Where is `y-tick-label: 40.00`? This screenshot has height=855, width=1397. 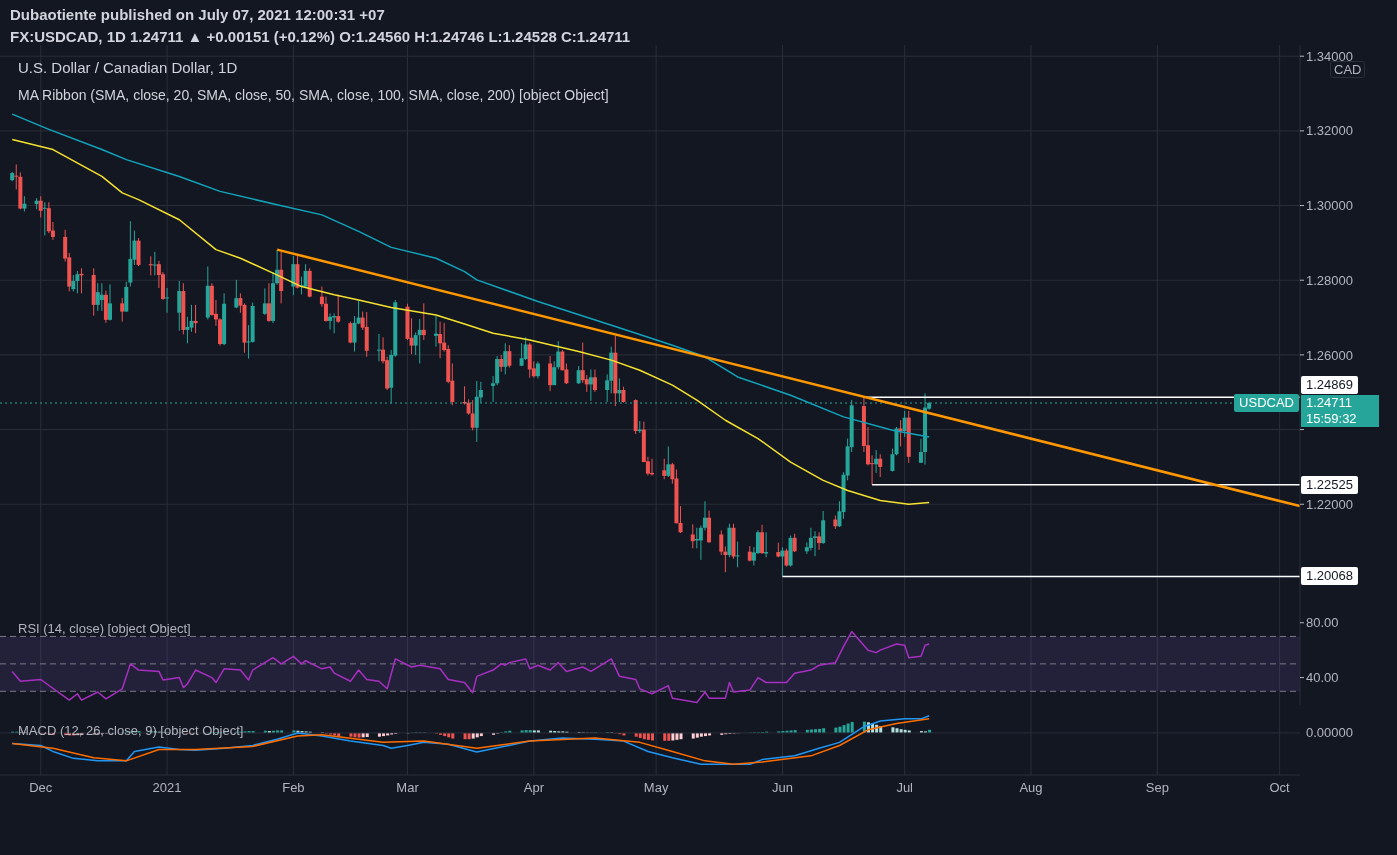 y-tick-label: 40.00 is located at coordinates (1322, 678).